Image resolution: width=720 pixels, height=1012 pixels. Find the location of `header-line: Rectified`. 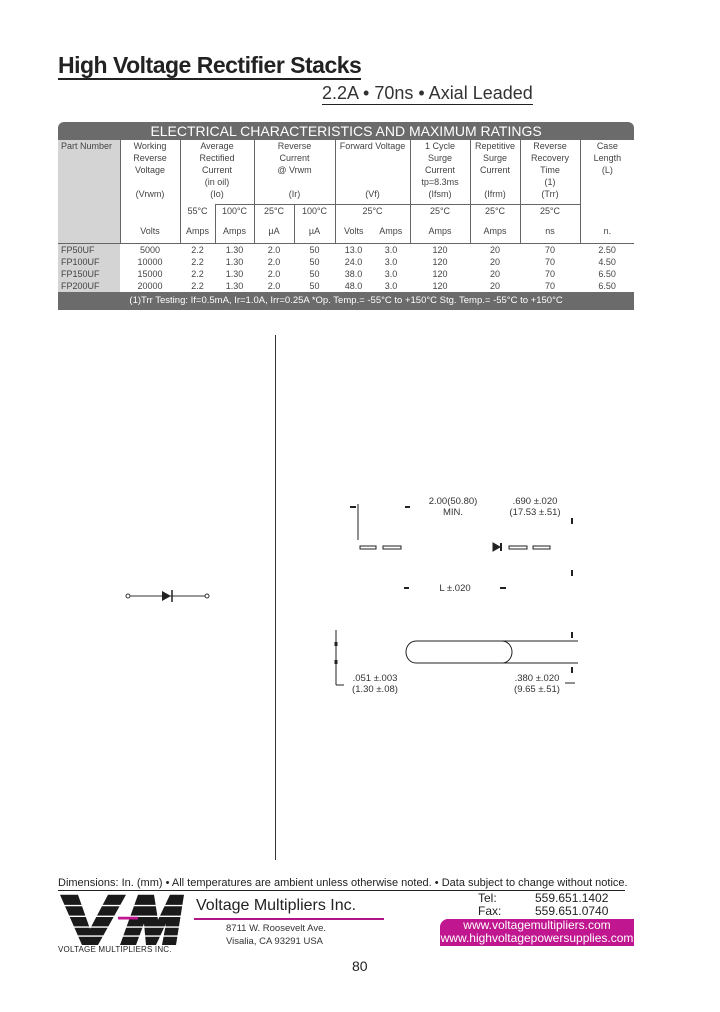

header-line: Rectified is located at coordinates (217, 158).